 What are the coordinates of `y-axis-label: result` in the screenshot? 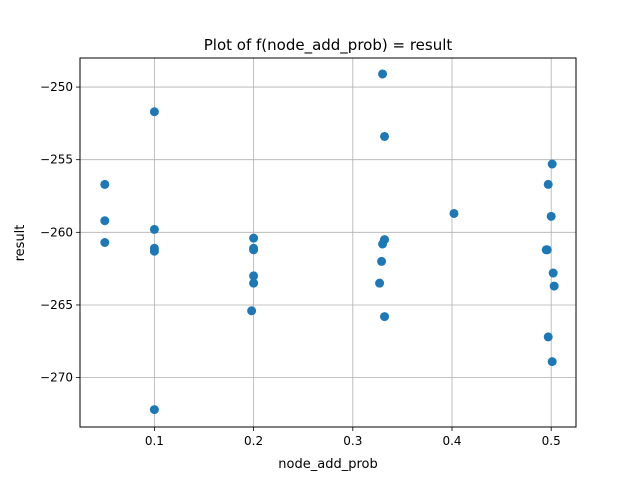 It's located at (20, 243).